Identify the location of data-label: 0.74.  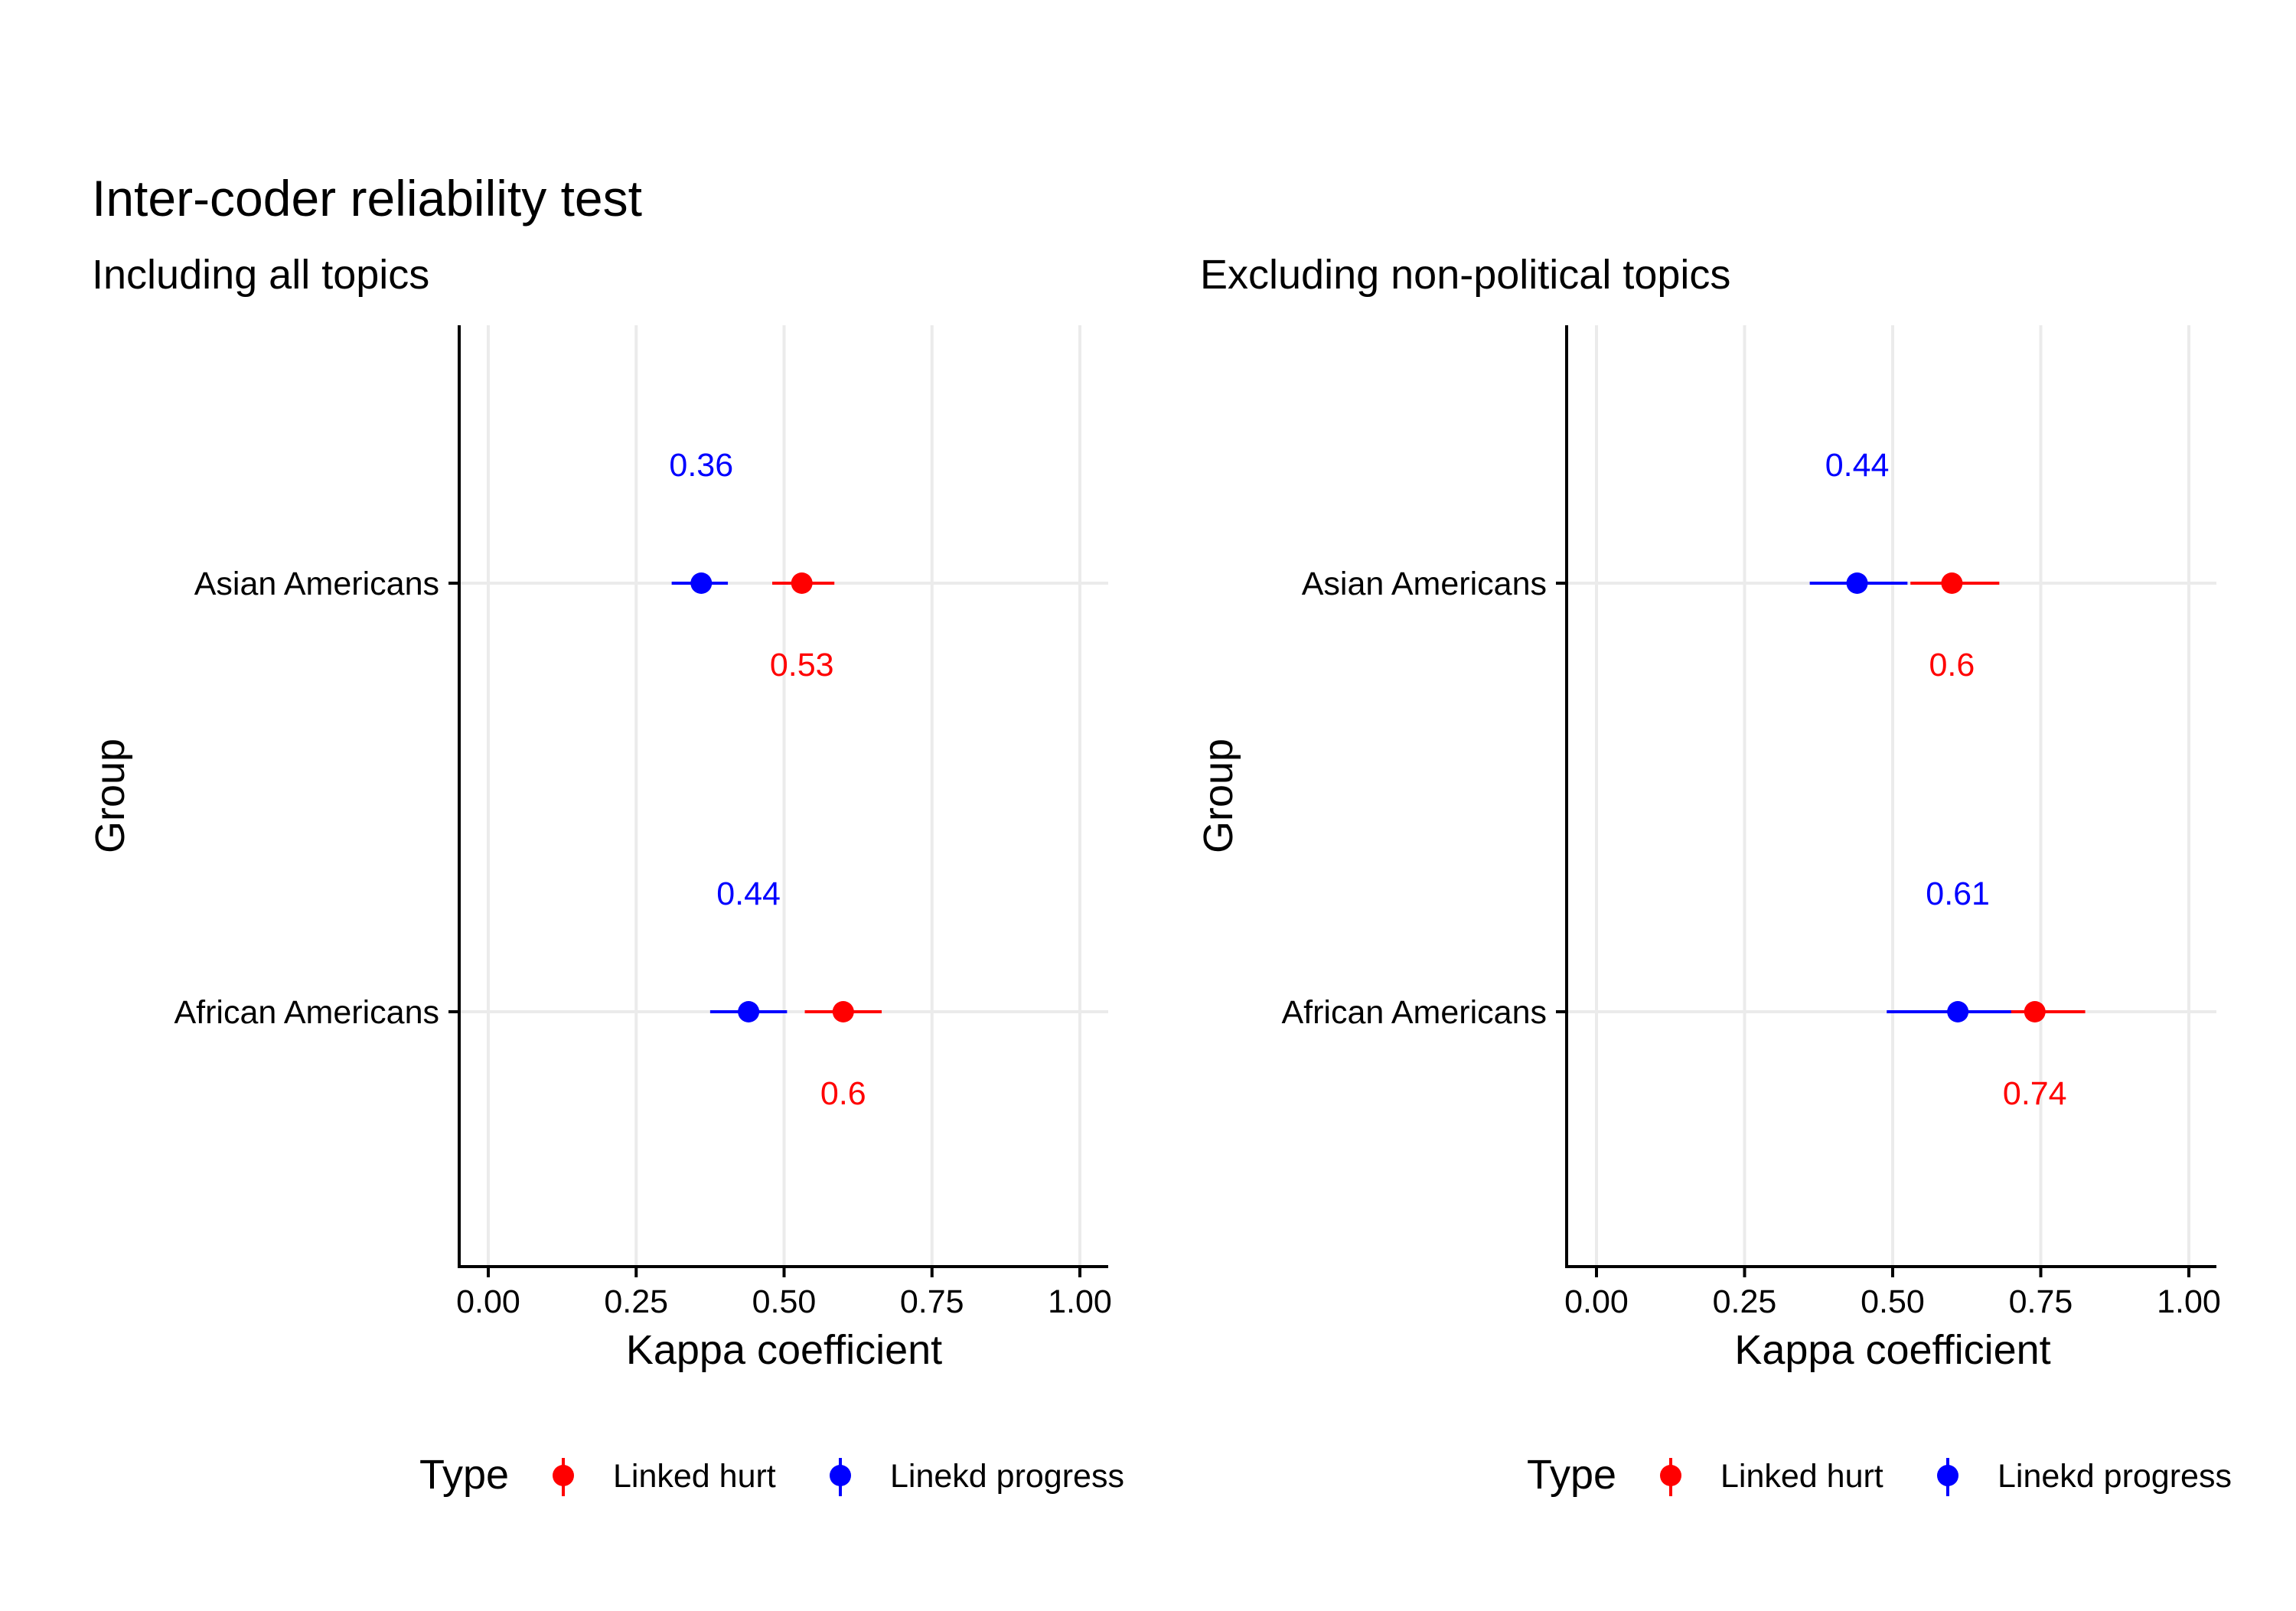
(2035, 1093).